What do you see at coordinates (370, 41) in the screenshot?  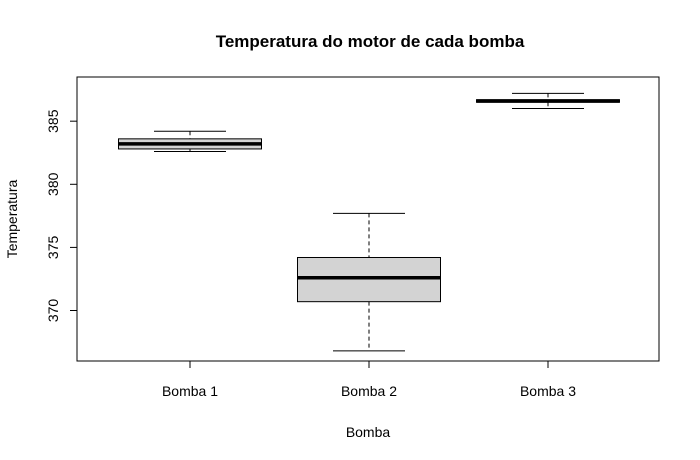 I see `chart-title: Temperatura do motor de cada bomba` at bounding box center [370, 41].